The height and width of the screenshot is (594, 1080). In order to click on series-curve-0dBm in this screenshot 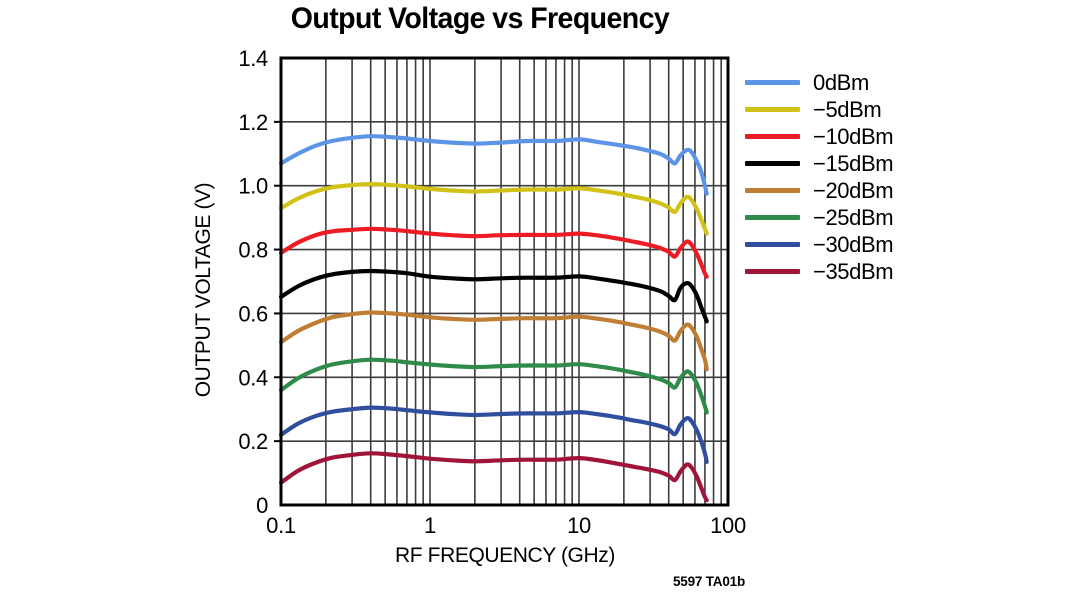, I will do `click(494, 165)`.